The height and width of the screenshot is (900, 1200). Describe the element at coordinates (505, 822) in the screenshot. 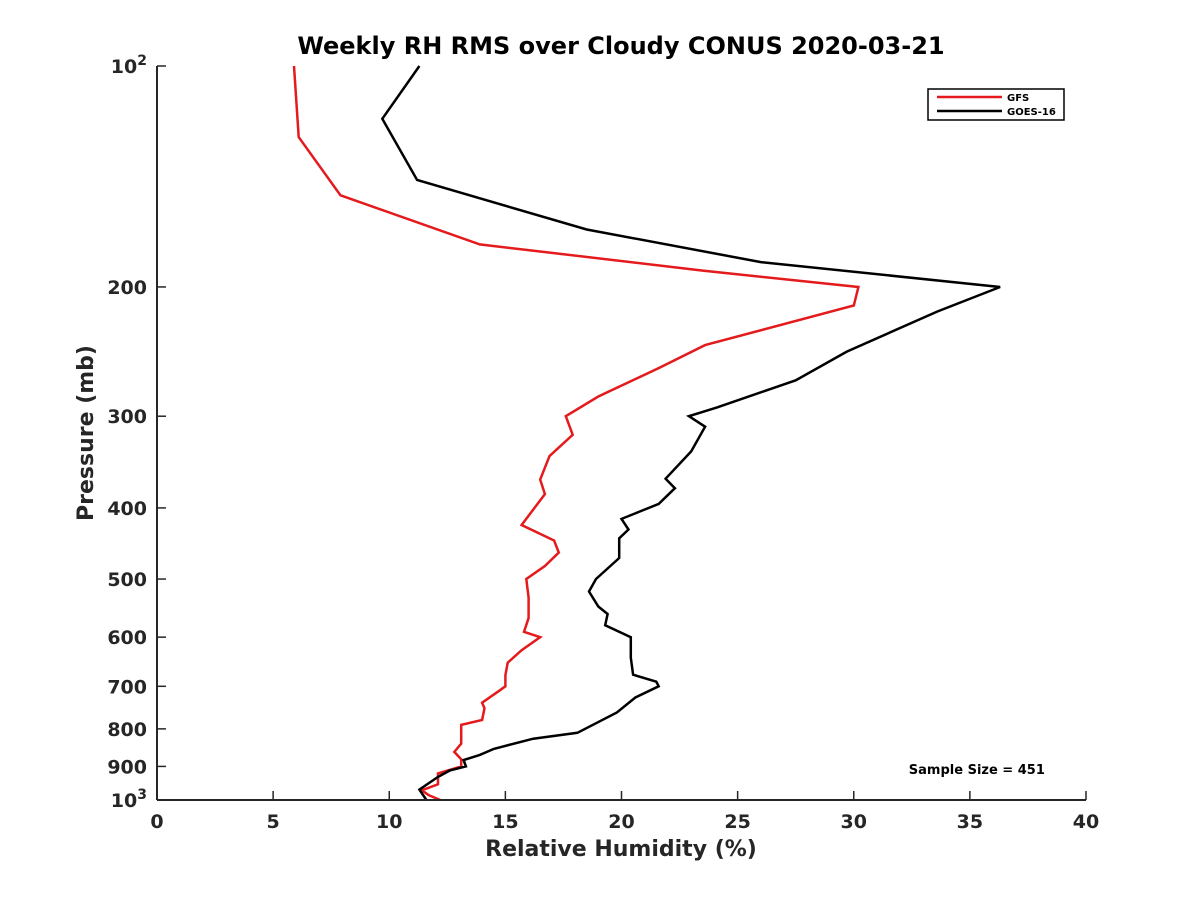

I see `x-tick-label: 15` at that location.